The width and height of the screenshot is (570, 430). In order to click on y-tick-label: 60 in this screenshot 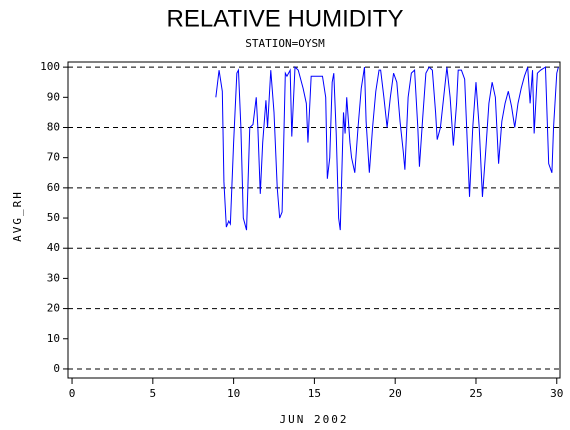, I will do `click(53, 187)`.